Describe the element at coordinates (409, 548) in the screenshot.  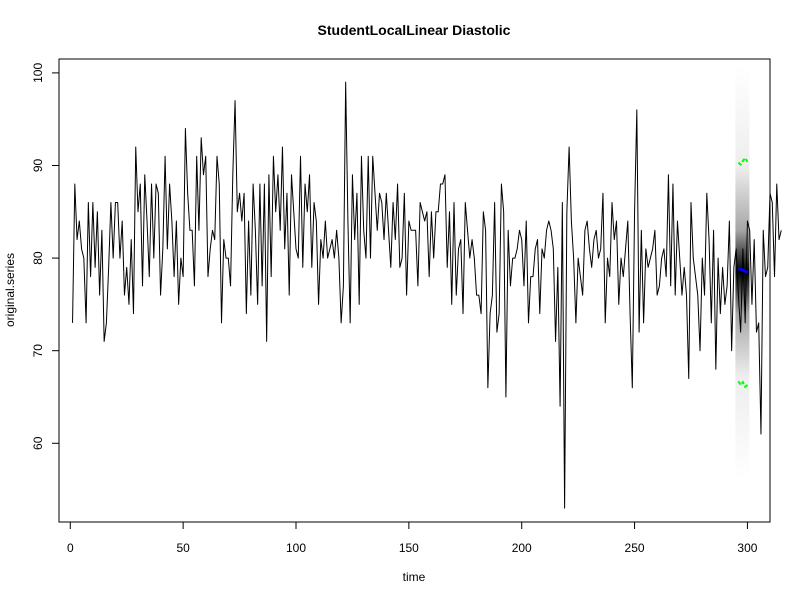
I see `x-tick-label: 150` at that location.